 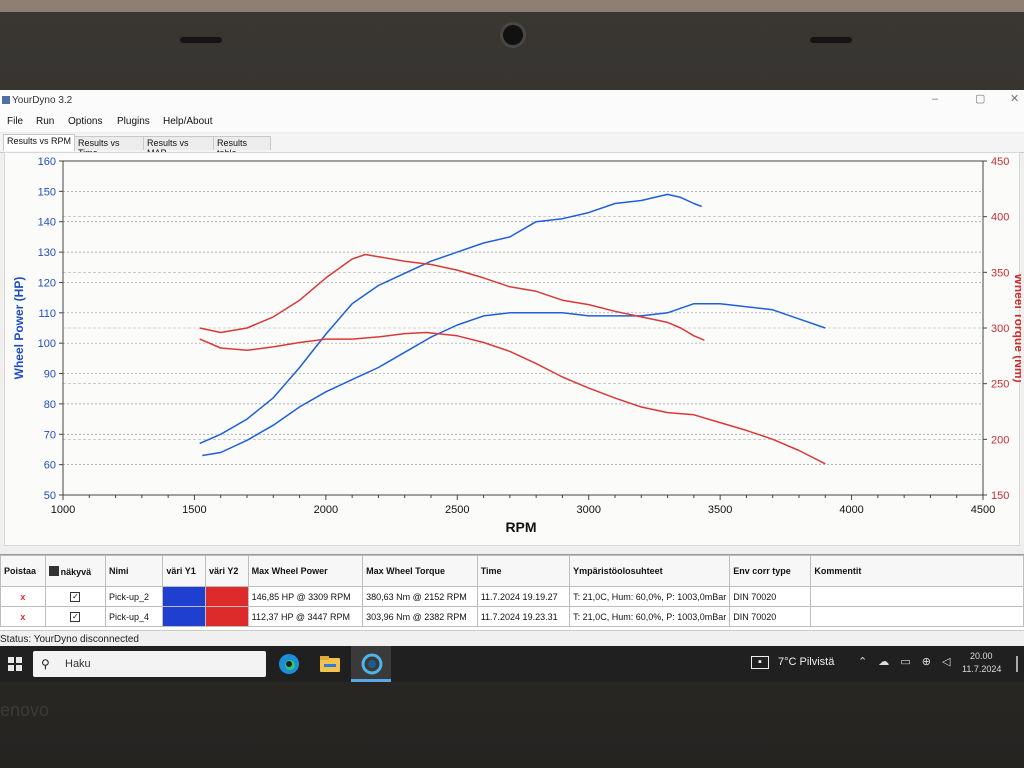 I want to click on max-power-value: 112,37 HP @ 3447 RPM, so click(x=305, y=616).